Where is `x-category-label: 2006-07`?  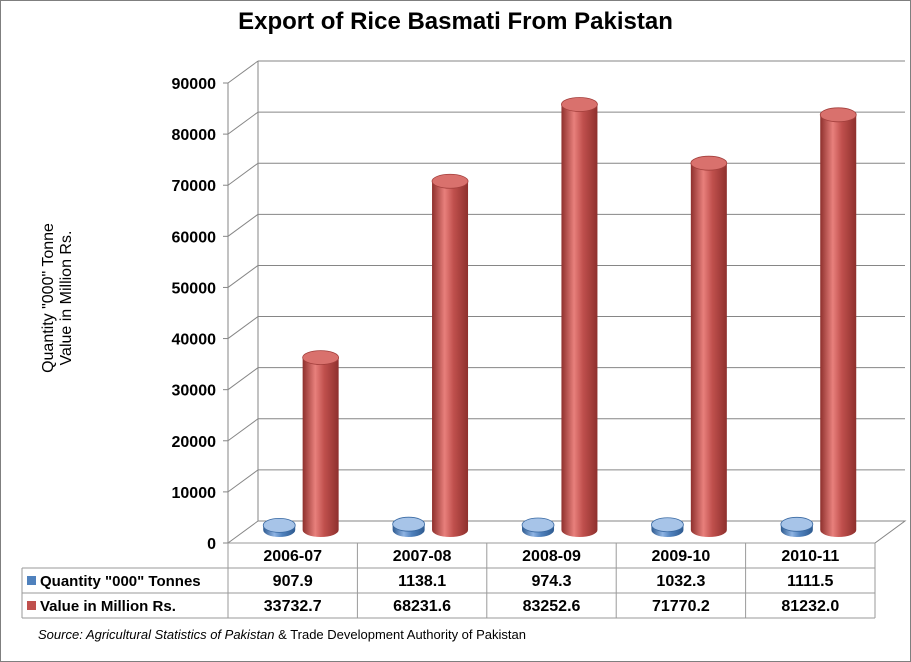
x-category-label: 2006-07 is located at coordinates (292, 556).